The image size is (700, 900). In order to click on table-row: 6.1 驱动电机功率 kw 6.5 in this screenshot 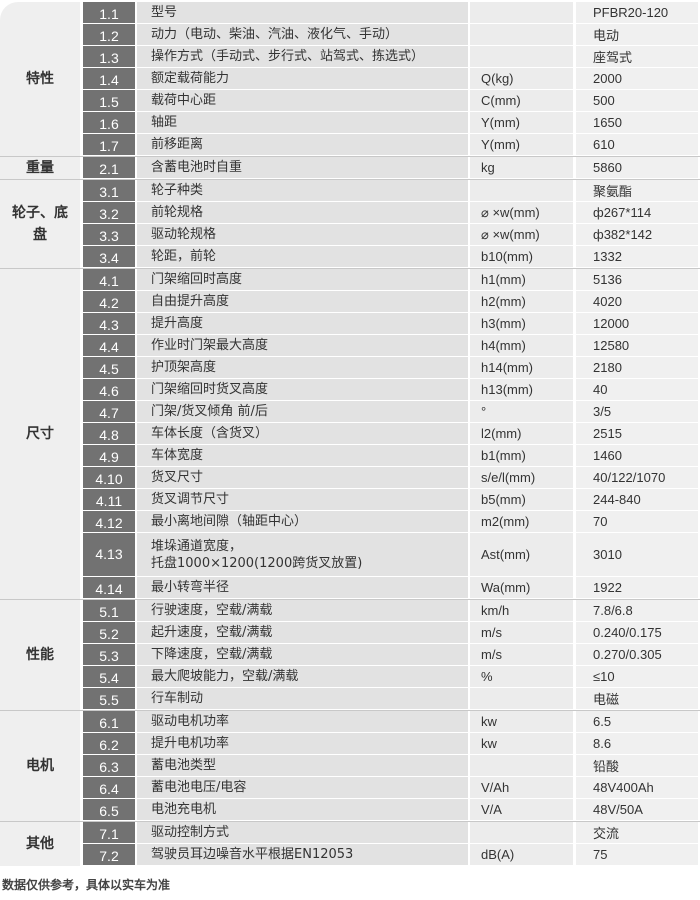, I will do `click(390, 722)`.